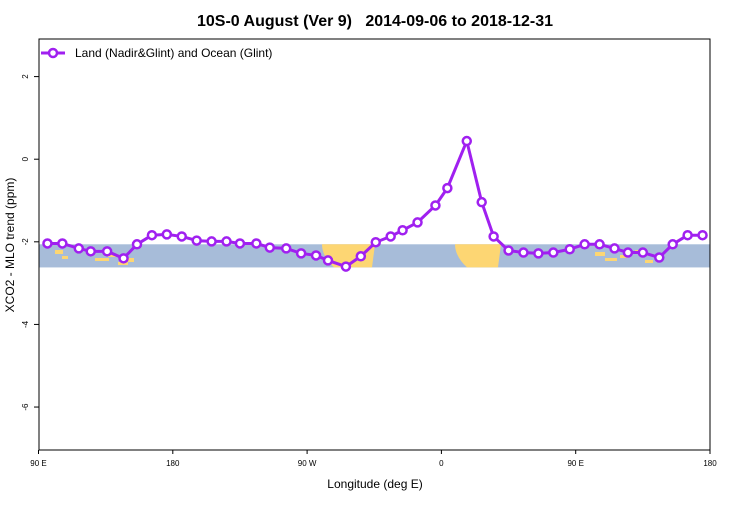  Describe the element at coordinates (25, 324) in the screenshot. I see `y-tick-label: -4` at that location.